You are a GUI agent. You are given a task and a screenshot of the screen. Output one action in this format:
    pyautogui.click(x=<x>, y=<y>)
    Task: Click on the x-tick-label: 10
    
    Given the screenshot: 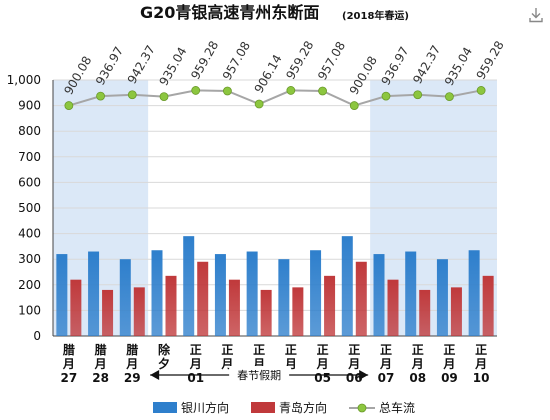 What is the action you would take?
    pyautogui.click(x=481, y=378)
    